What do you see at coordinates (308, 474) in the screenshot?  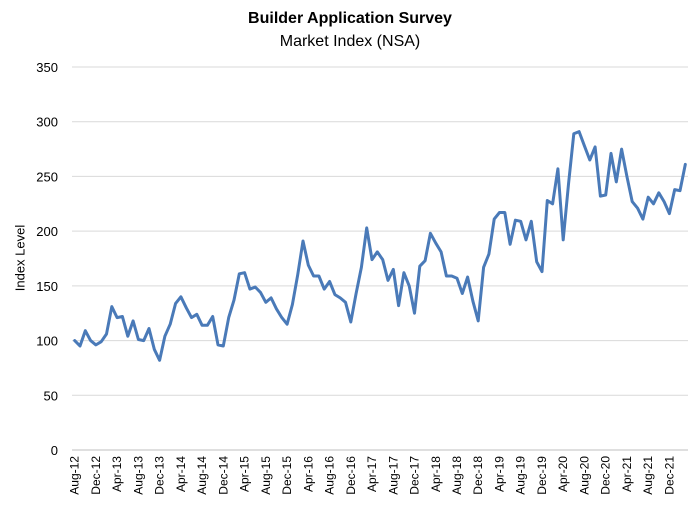 I see `x-tick-label: Apr-16` at bounding box center [308, 474].